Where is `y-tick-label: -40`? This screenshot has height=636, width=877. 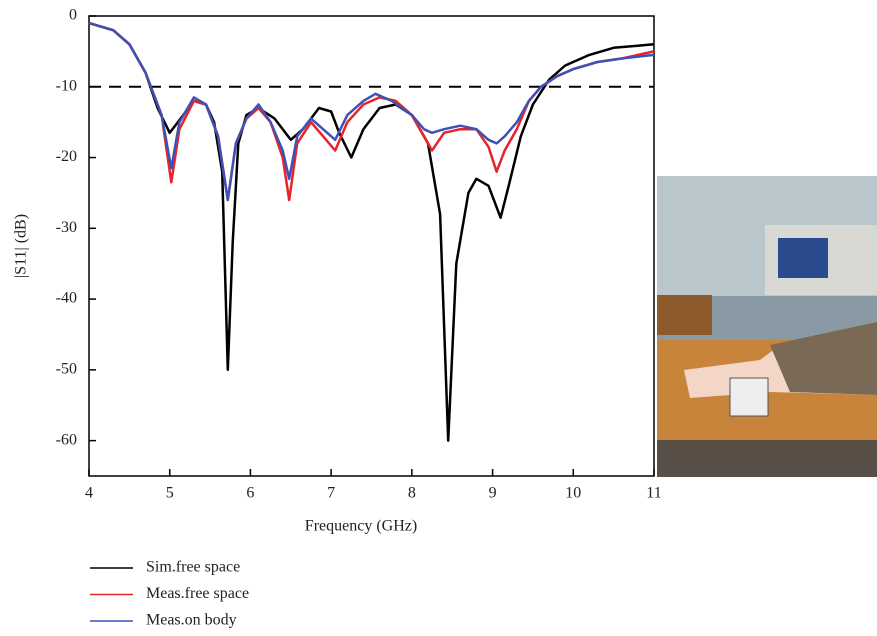 y-tick-label: -40 is located at coordinates (66, 298).